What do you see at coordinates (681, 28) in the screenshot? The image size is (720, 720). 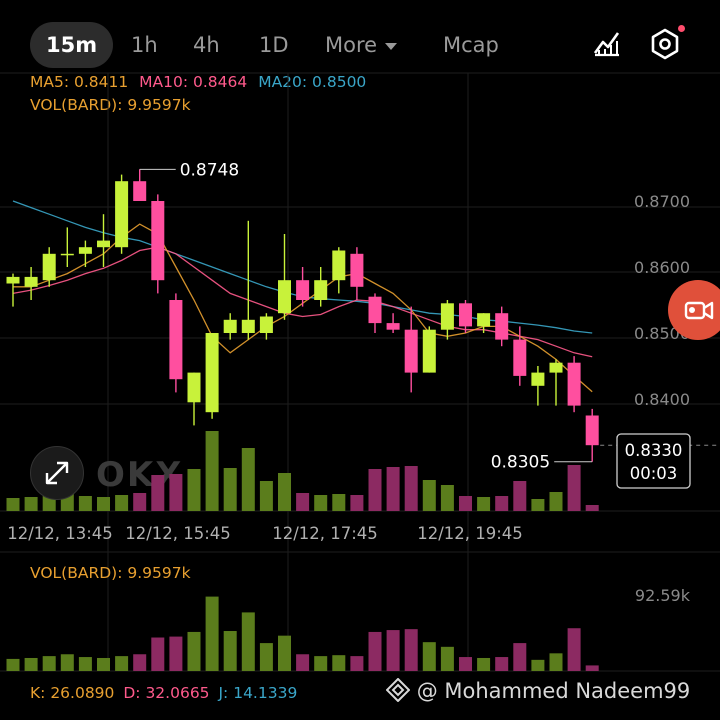 I see `notification-dot` at bounding box center [681, 28].